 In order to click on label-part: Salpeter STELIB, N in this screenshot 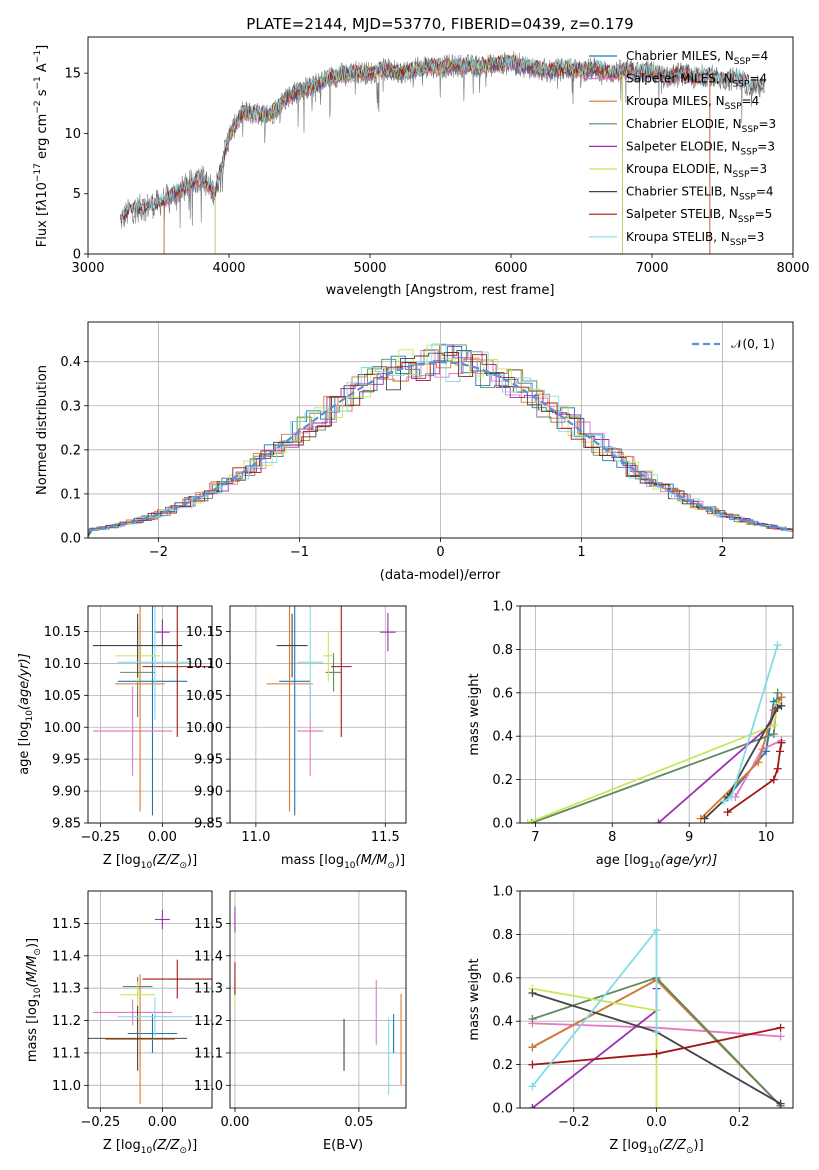, I will do `click(682, 214)`.